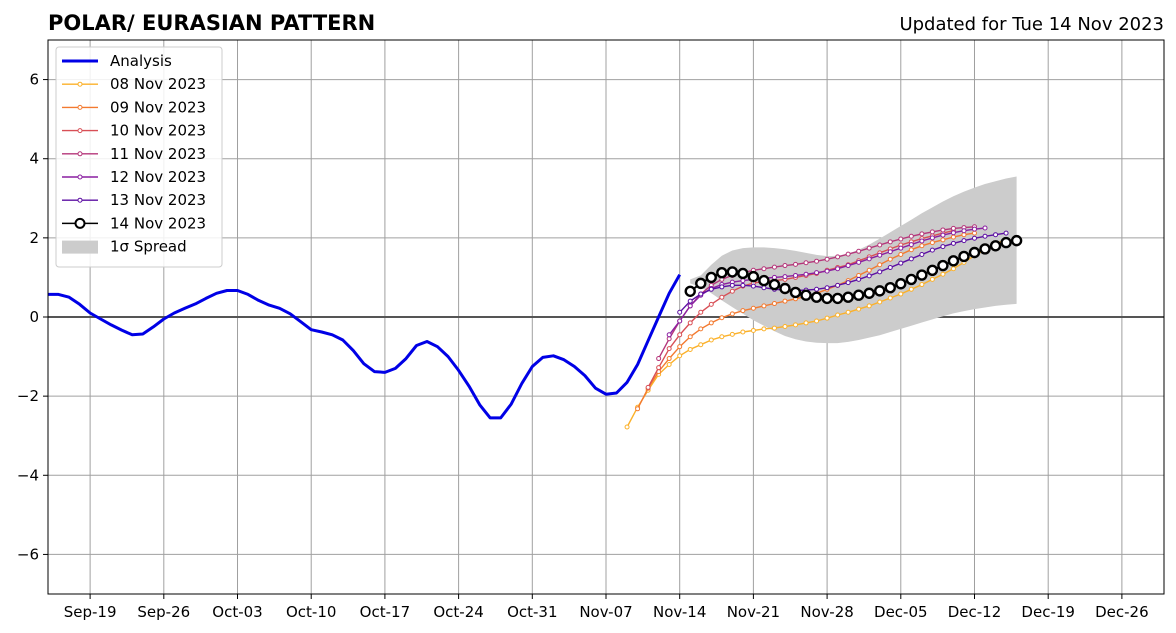 The image size is (1176, 633). What do you see at coordinates (134, 200) in the screenshot?
I see `legend-entry: 13 Nov 2023` at bounding box center [134, 200].